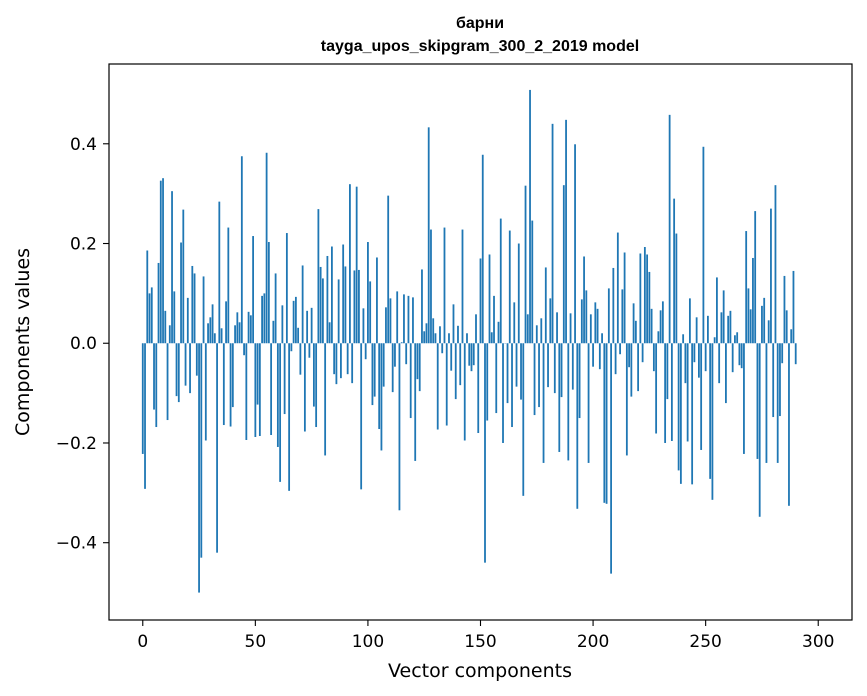  Describe the element at coordinates (705, 642) in the screenshot. I see `x-tick-label: 250` at that location.